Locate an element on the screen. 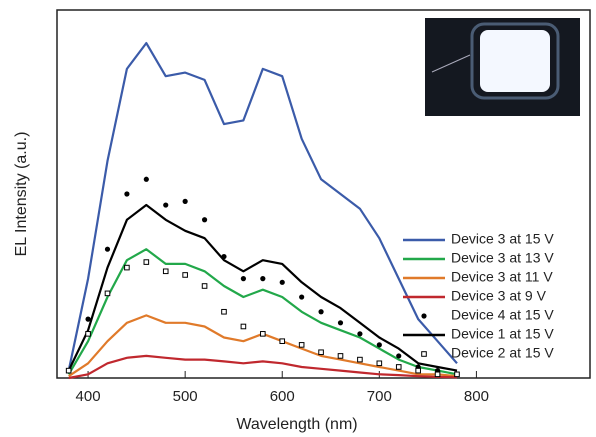  series-line is located at coordinates (263, 367).